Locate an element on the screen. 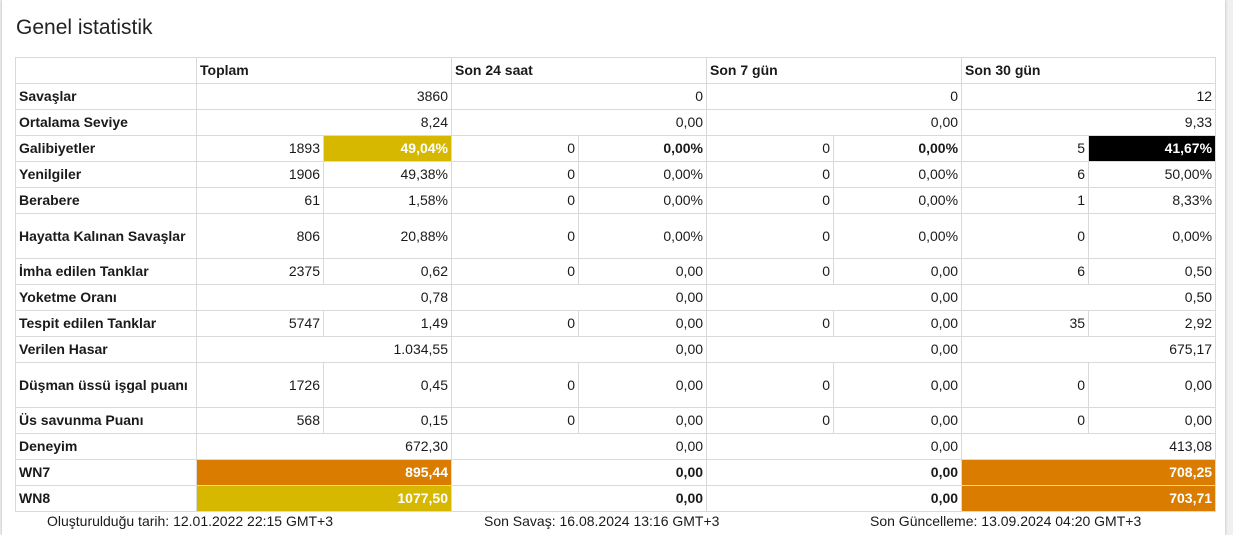  cell-total-count: 568 is located at coordinates (260, 420).